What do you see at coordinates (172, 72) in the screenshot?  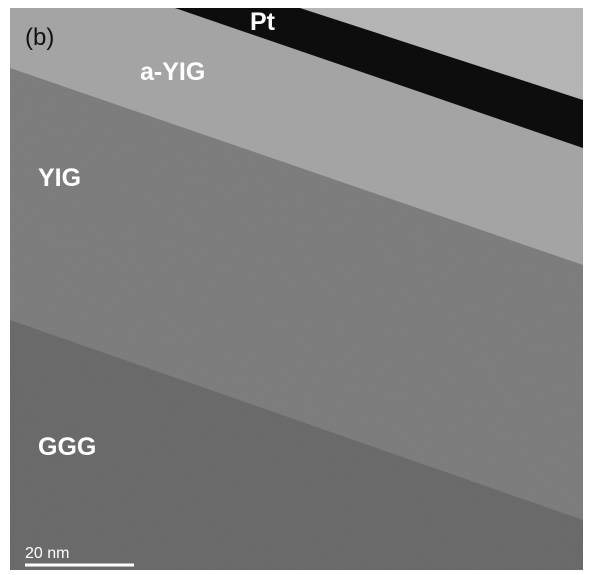 I see `layer-label: a-YIG` at bounding box center [172, 72].